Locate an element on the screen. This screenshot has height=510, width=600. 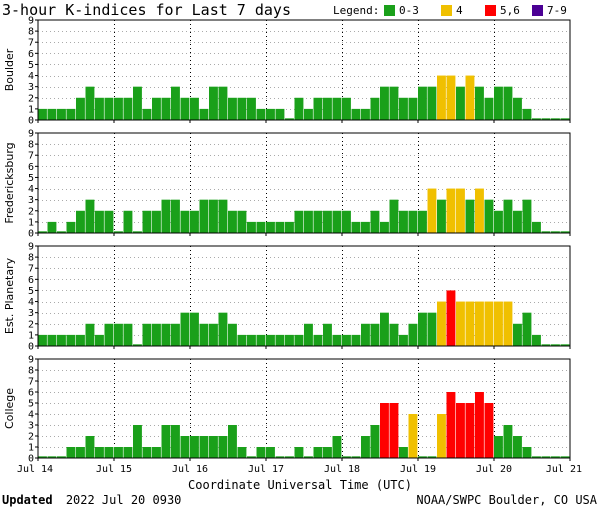
y-tick-label: 7 is located at coordinates (31, 269).